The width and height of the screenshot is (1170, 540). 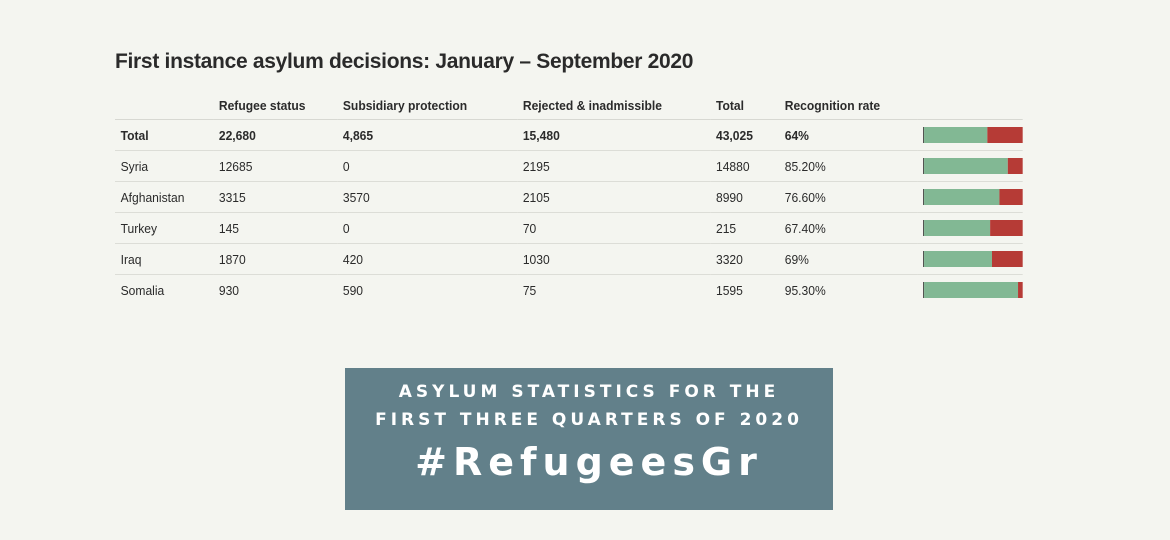 I want to click on table-row: Iraq 1870 420 1030 3320 69%, so click(x=569, y=259).